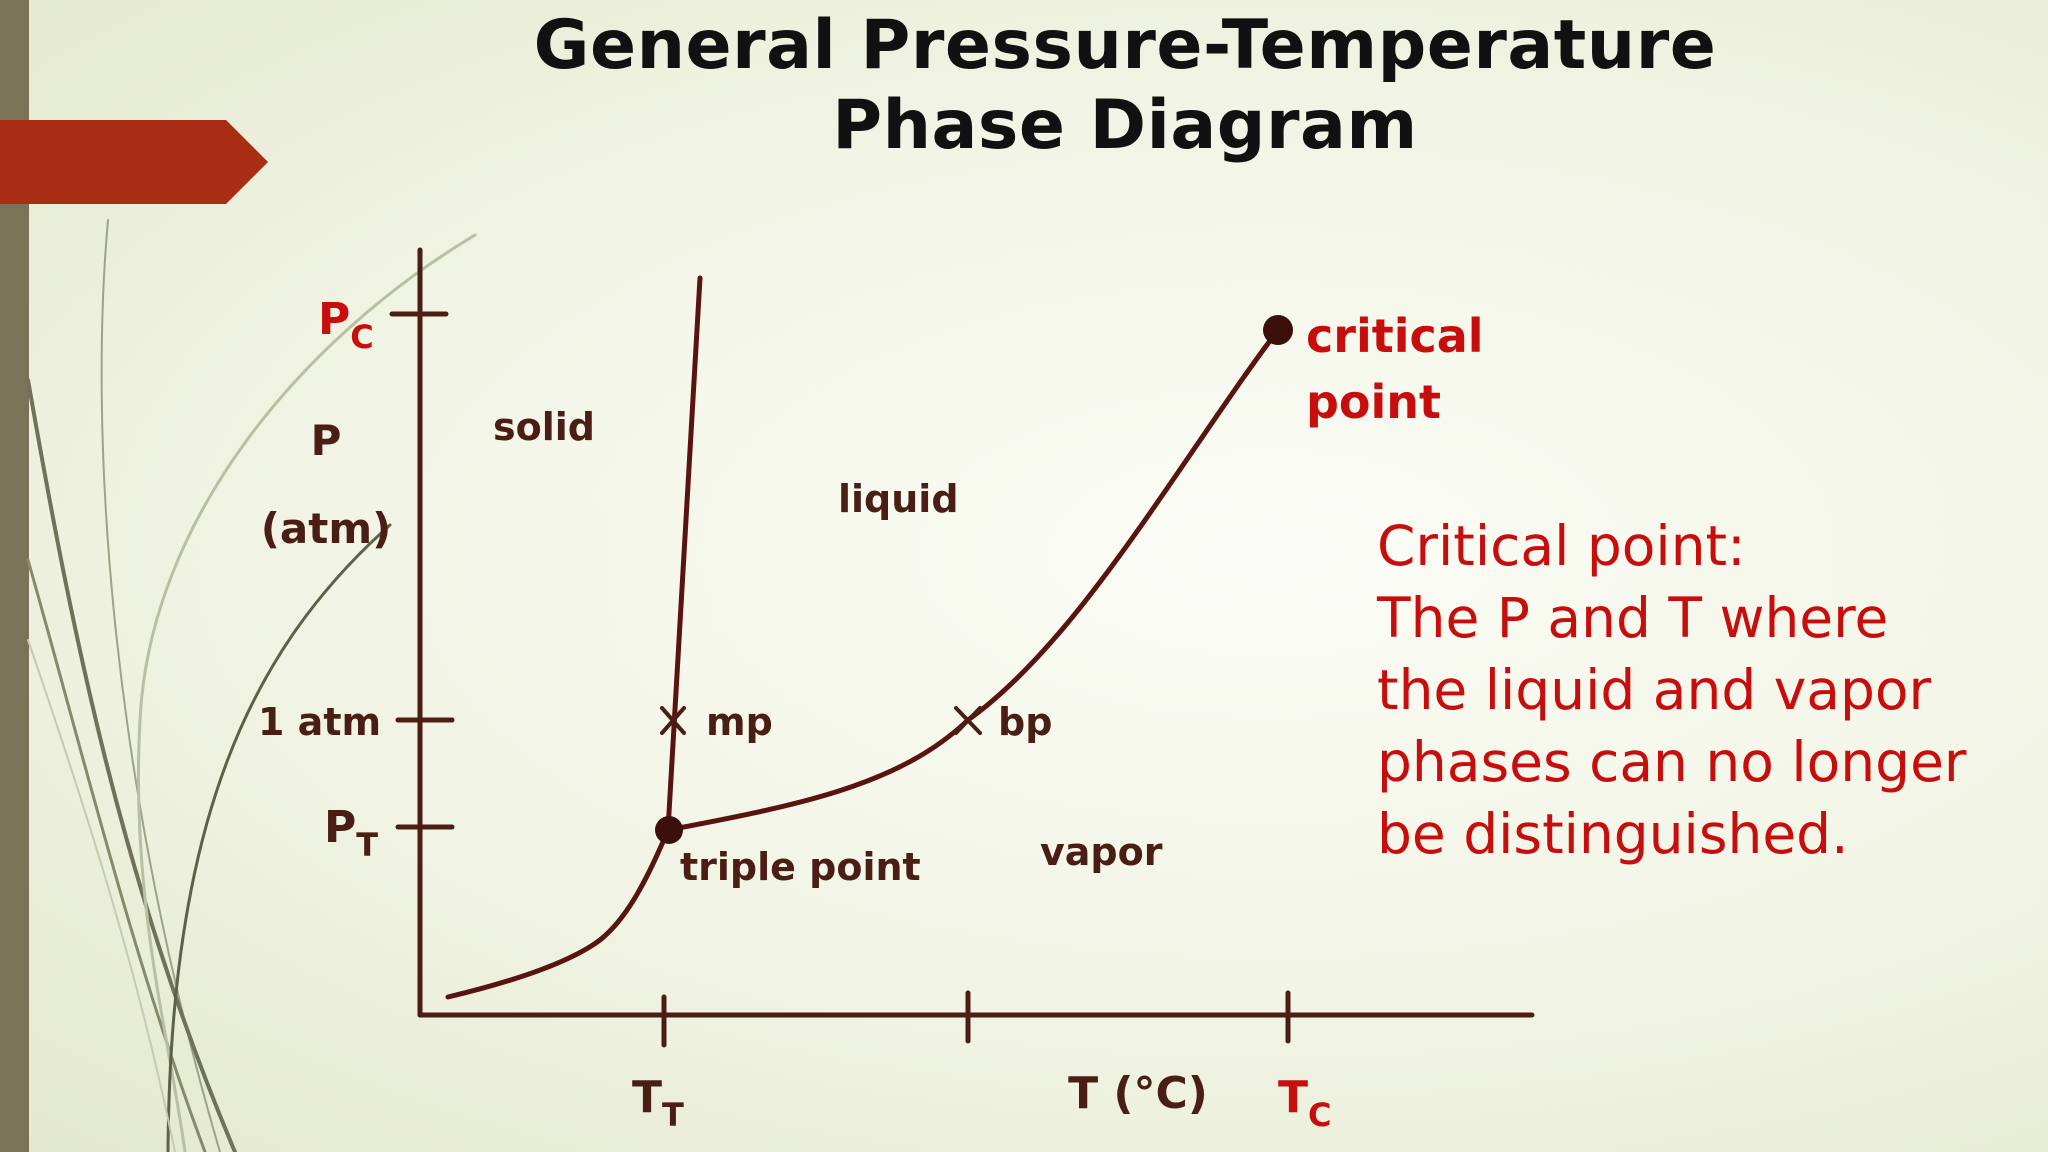 The image size is (2048, 1152). Describe the element at coordinates (1613, 834) in the screenshot. I see `definition-line: be distinguished.` at that location.